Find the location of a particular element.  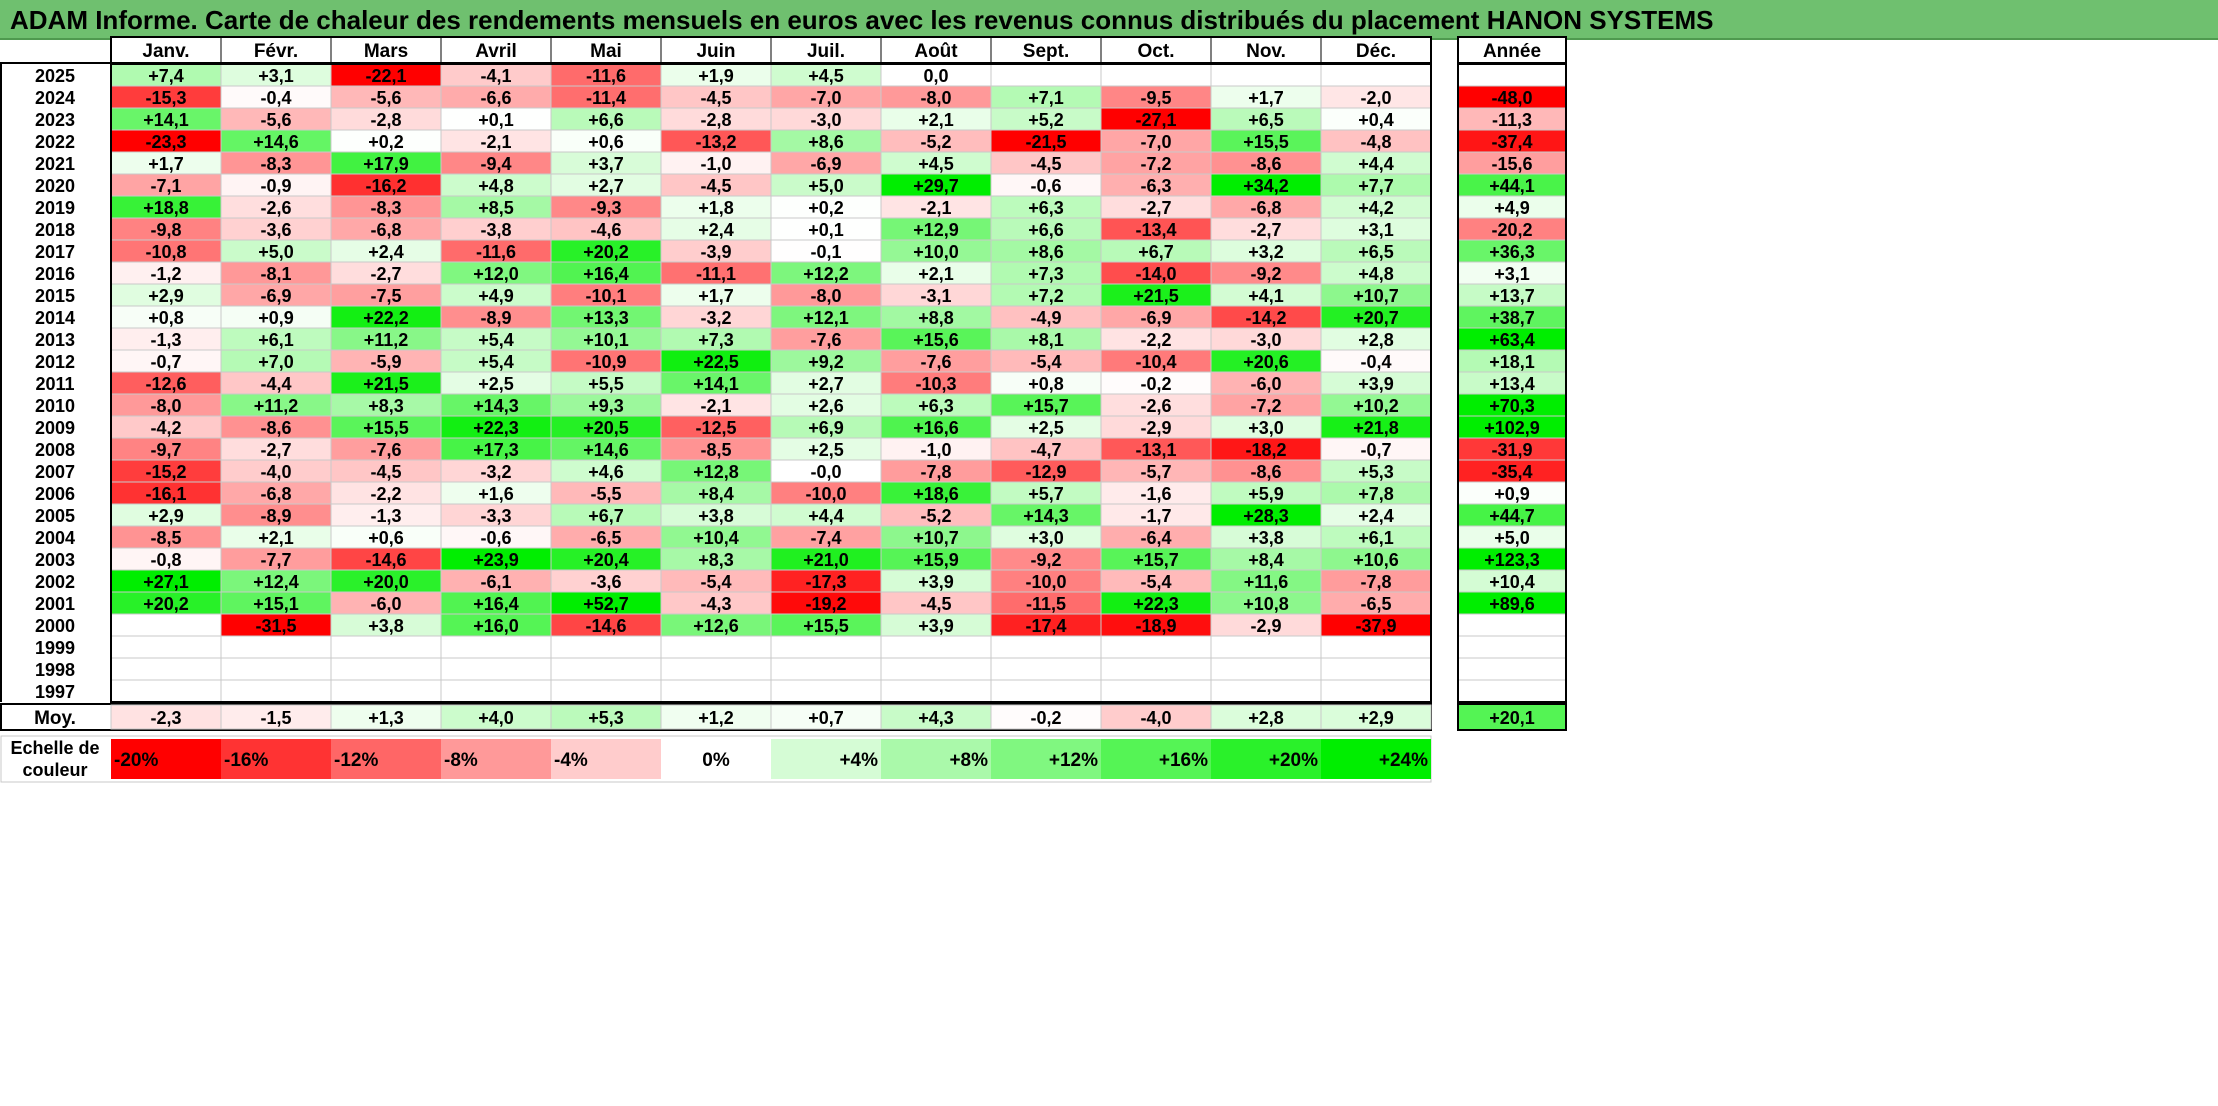

annual-value: +10,4 is located at coordinates (1512, 582).